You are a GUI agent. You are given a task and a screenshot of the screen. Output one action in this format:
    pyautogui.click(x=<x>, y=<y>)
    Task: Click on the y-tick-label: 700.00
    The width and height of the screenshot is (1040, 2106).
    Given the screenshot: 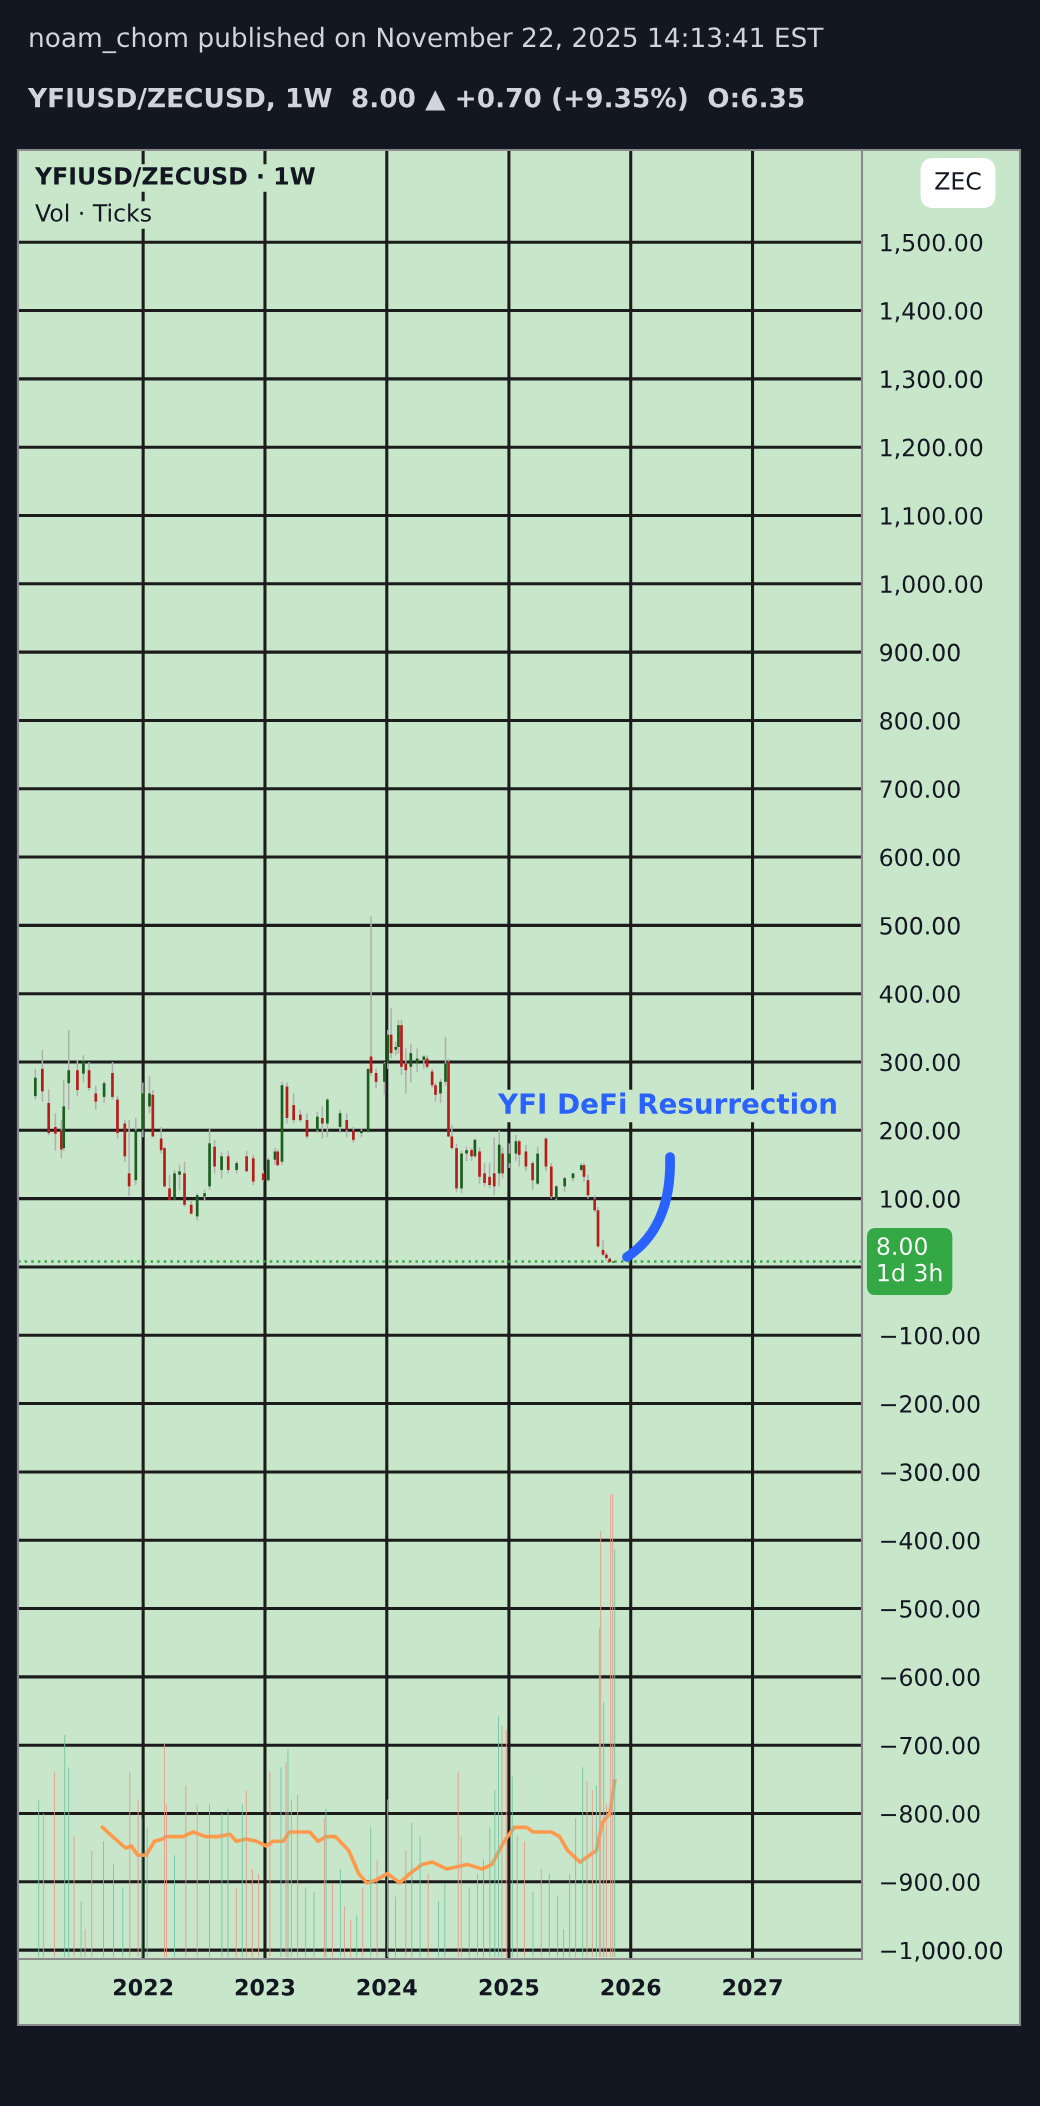 What is the action you would take?
    pyautogui.click(x=920, y=789)
    